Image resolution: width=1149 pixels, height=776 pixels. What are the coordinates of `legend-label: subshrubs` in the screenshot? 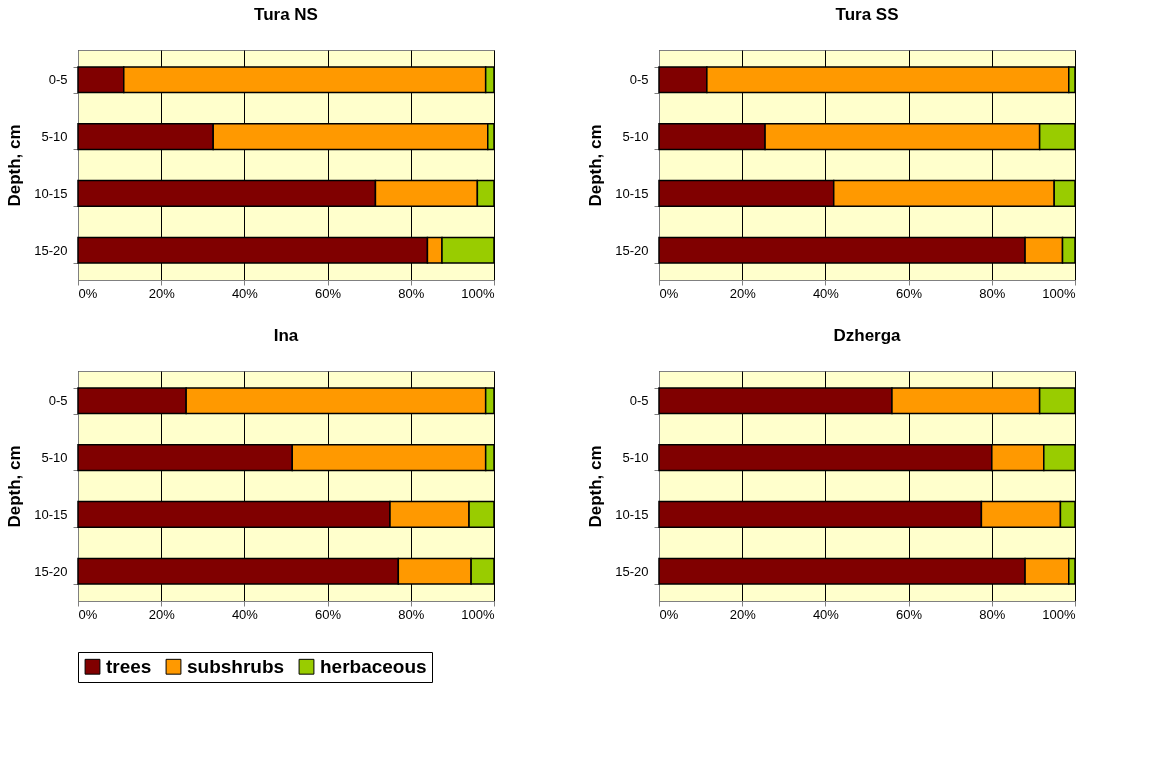 It's located at (236, 666).